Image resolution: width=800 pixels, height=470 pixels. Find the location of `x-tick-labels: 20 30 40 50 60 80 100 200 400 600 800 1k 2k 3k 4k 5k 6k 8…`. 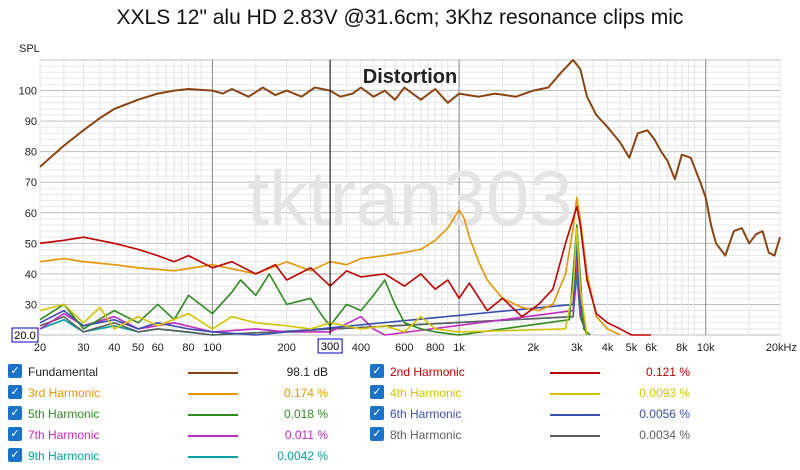

x-tick-labels: 20 30 40 50 60 80 100 200 400 600 800 1k 2k 3k 4k 5k 6k 8… is located at coordinates (415, 348).